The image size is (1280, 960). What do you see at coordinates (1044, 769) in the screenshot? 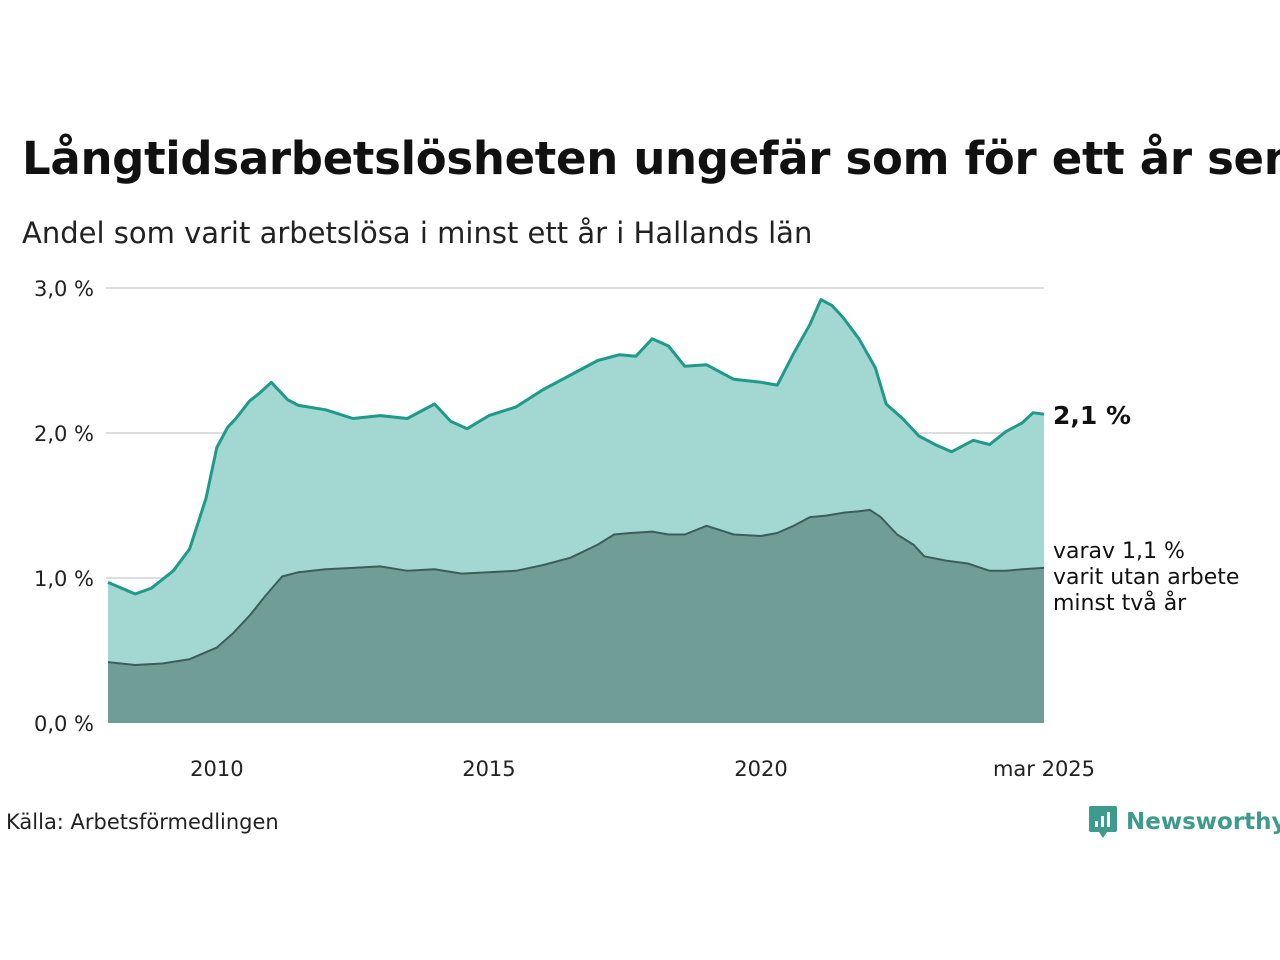
I see `x-tick-label: mar 2025` at bounding box center [1044, 769].